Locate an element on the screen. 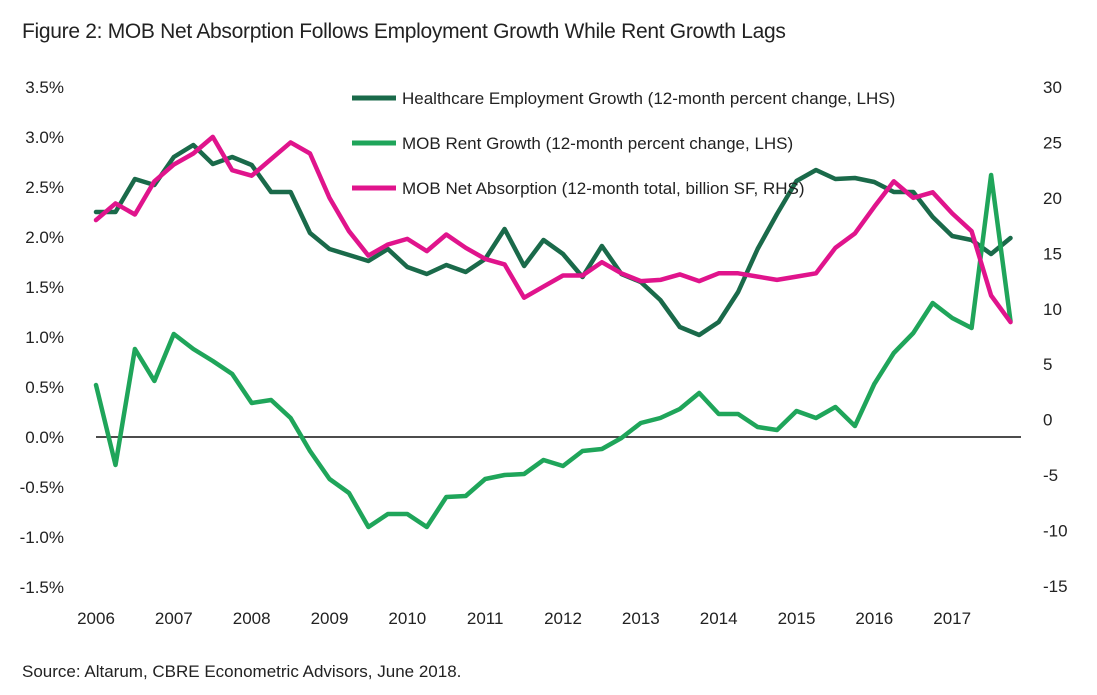  x-tick-label: 2012 is located at coordinates (563, 618).